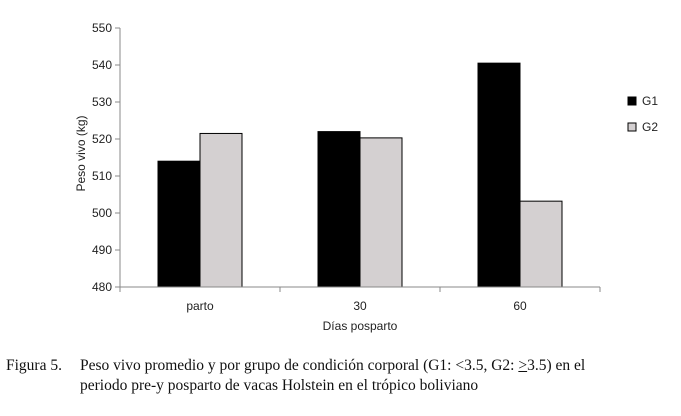  Describe the element at coordinates (102, 139) in the screenshot. I see `y-tick-label: 520` at that location.